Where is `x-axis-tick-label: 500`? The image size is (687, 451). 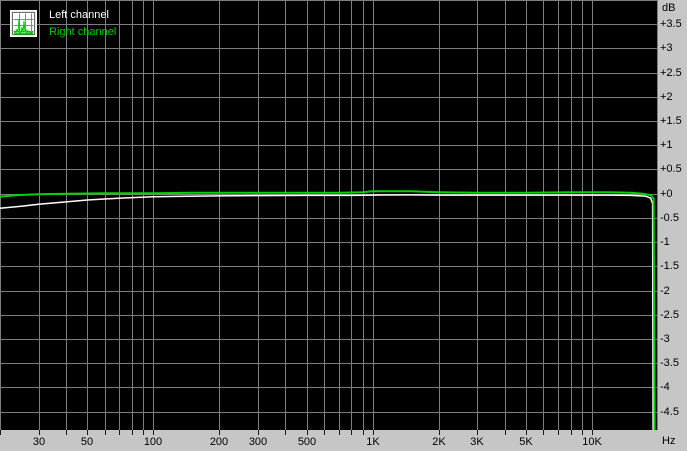
x-axis-tick-label: 500 is located at coordinates (307, 442).